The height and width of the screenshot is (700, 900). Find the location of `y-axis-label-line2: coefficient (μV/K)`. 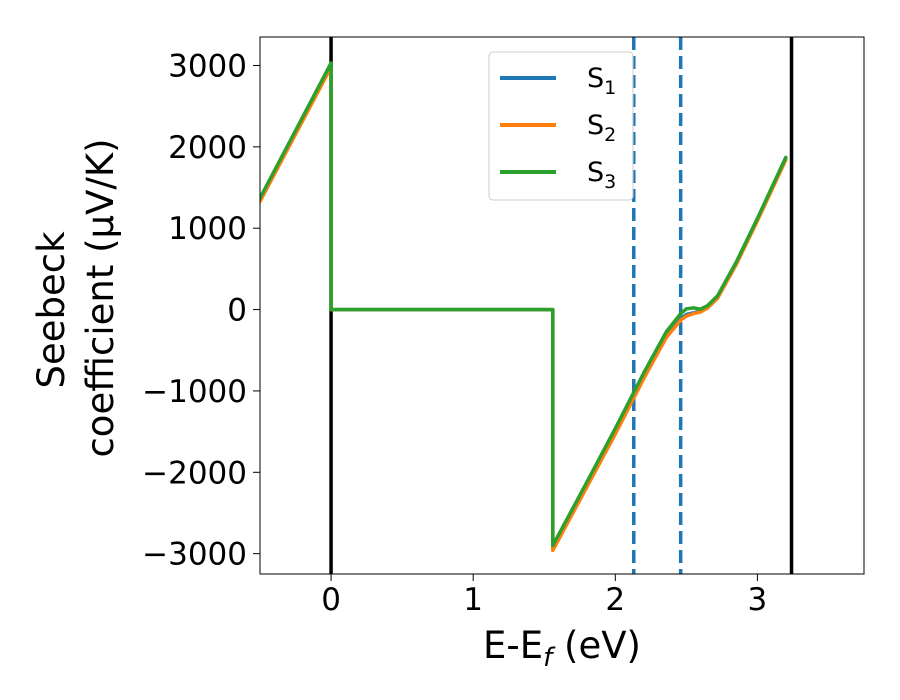

y-axis-label-line2: coefficient (μV/K) is located at coordinates (100, 297).